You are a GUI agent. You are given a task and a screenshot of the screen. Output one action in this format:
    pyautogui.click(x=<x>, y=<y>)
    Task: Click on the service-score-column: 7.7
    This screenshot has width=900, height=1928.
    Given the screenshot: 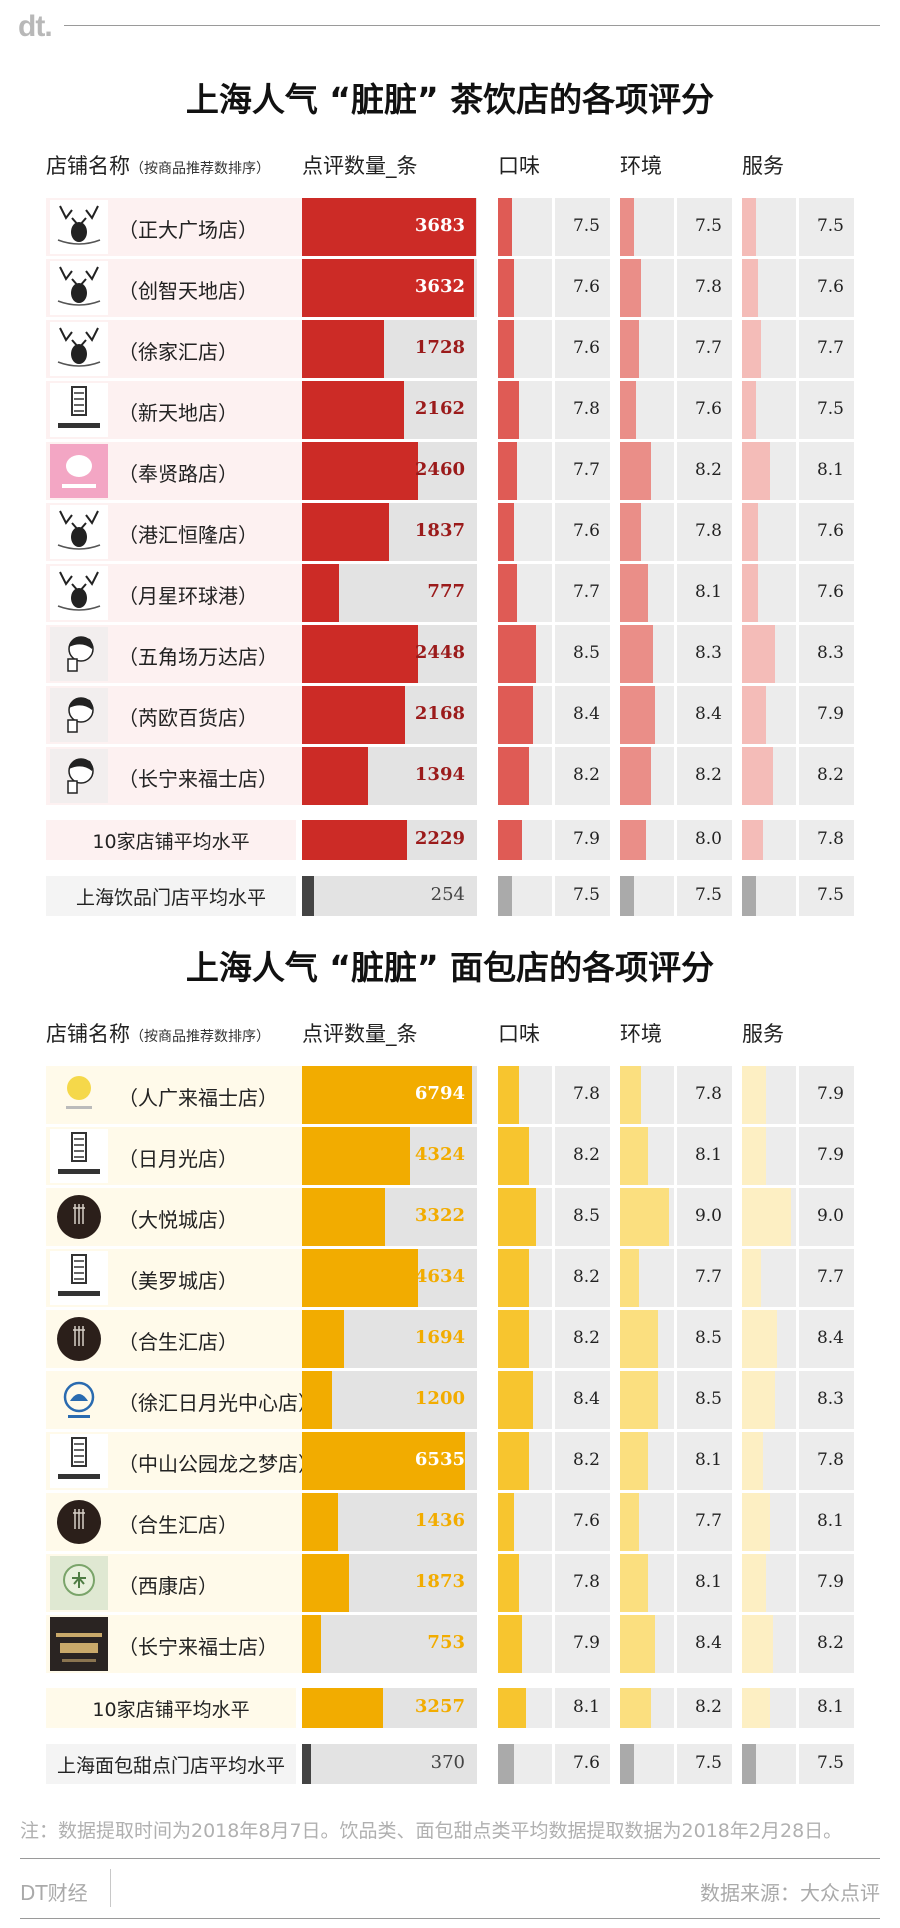 What is the action you would take?
    pyautogui.click(x=798, y=349)
    